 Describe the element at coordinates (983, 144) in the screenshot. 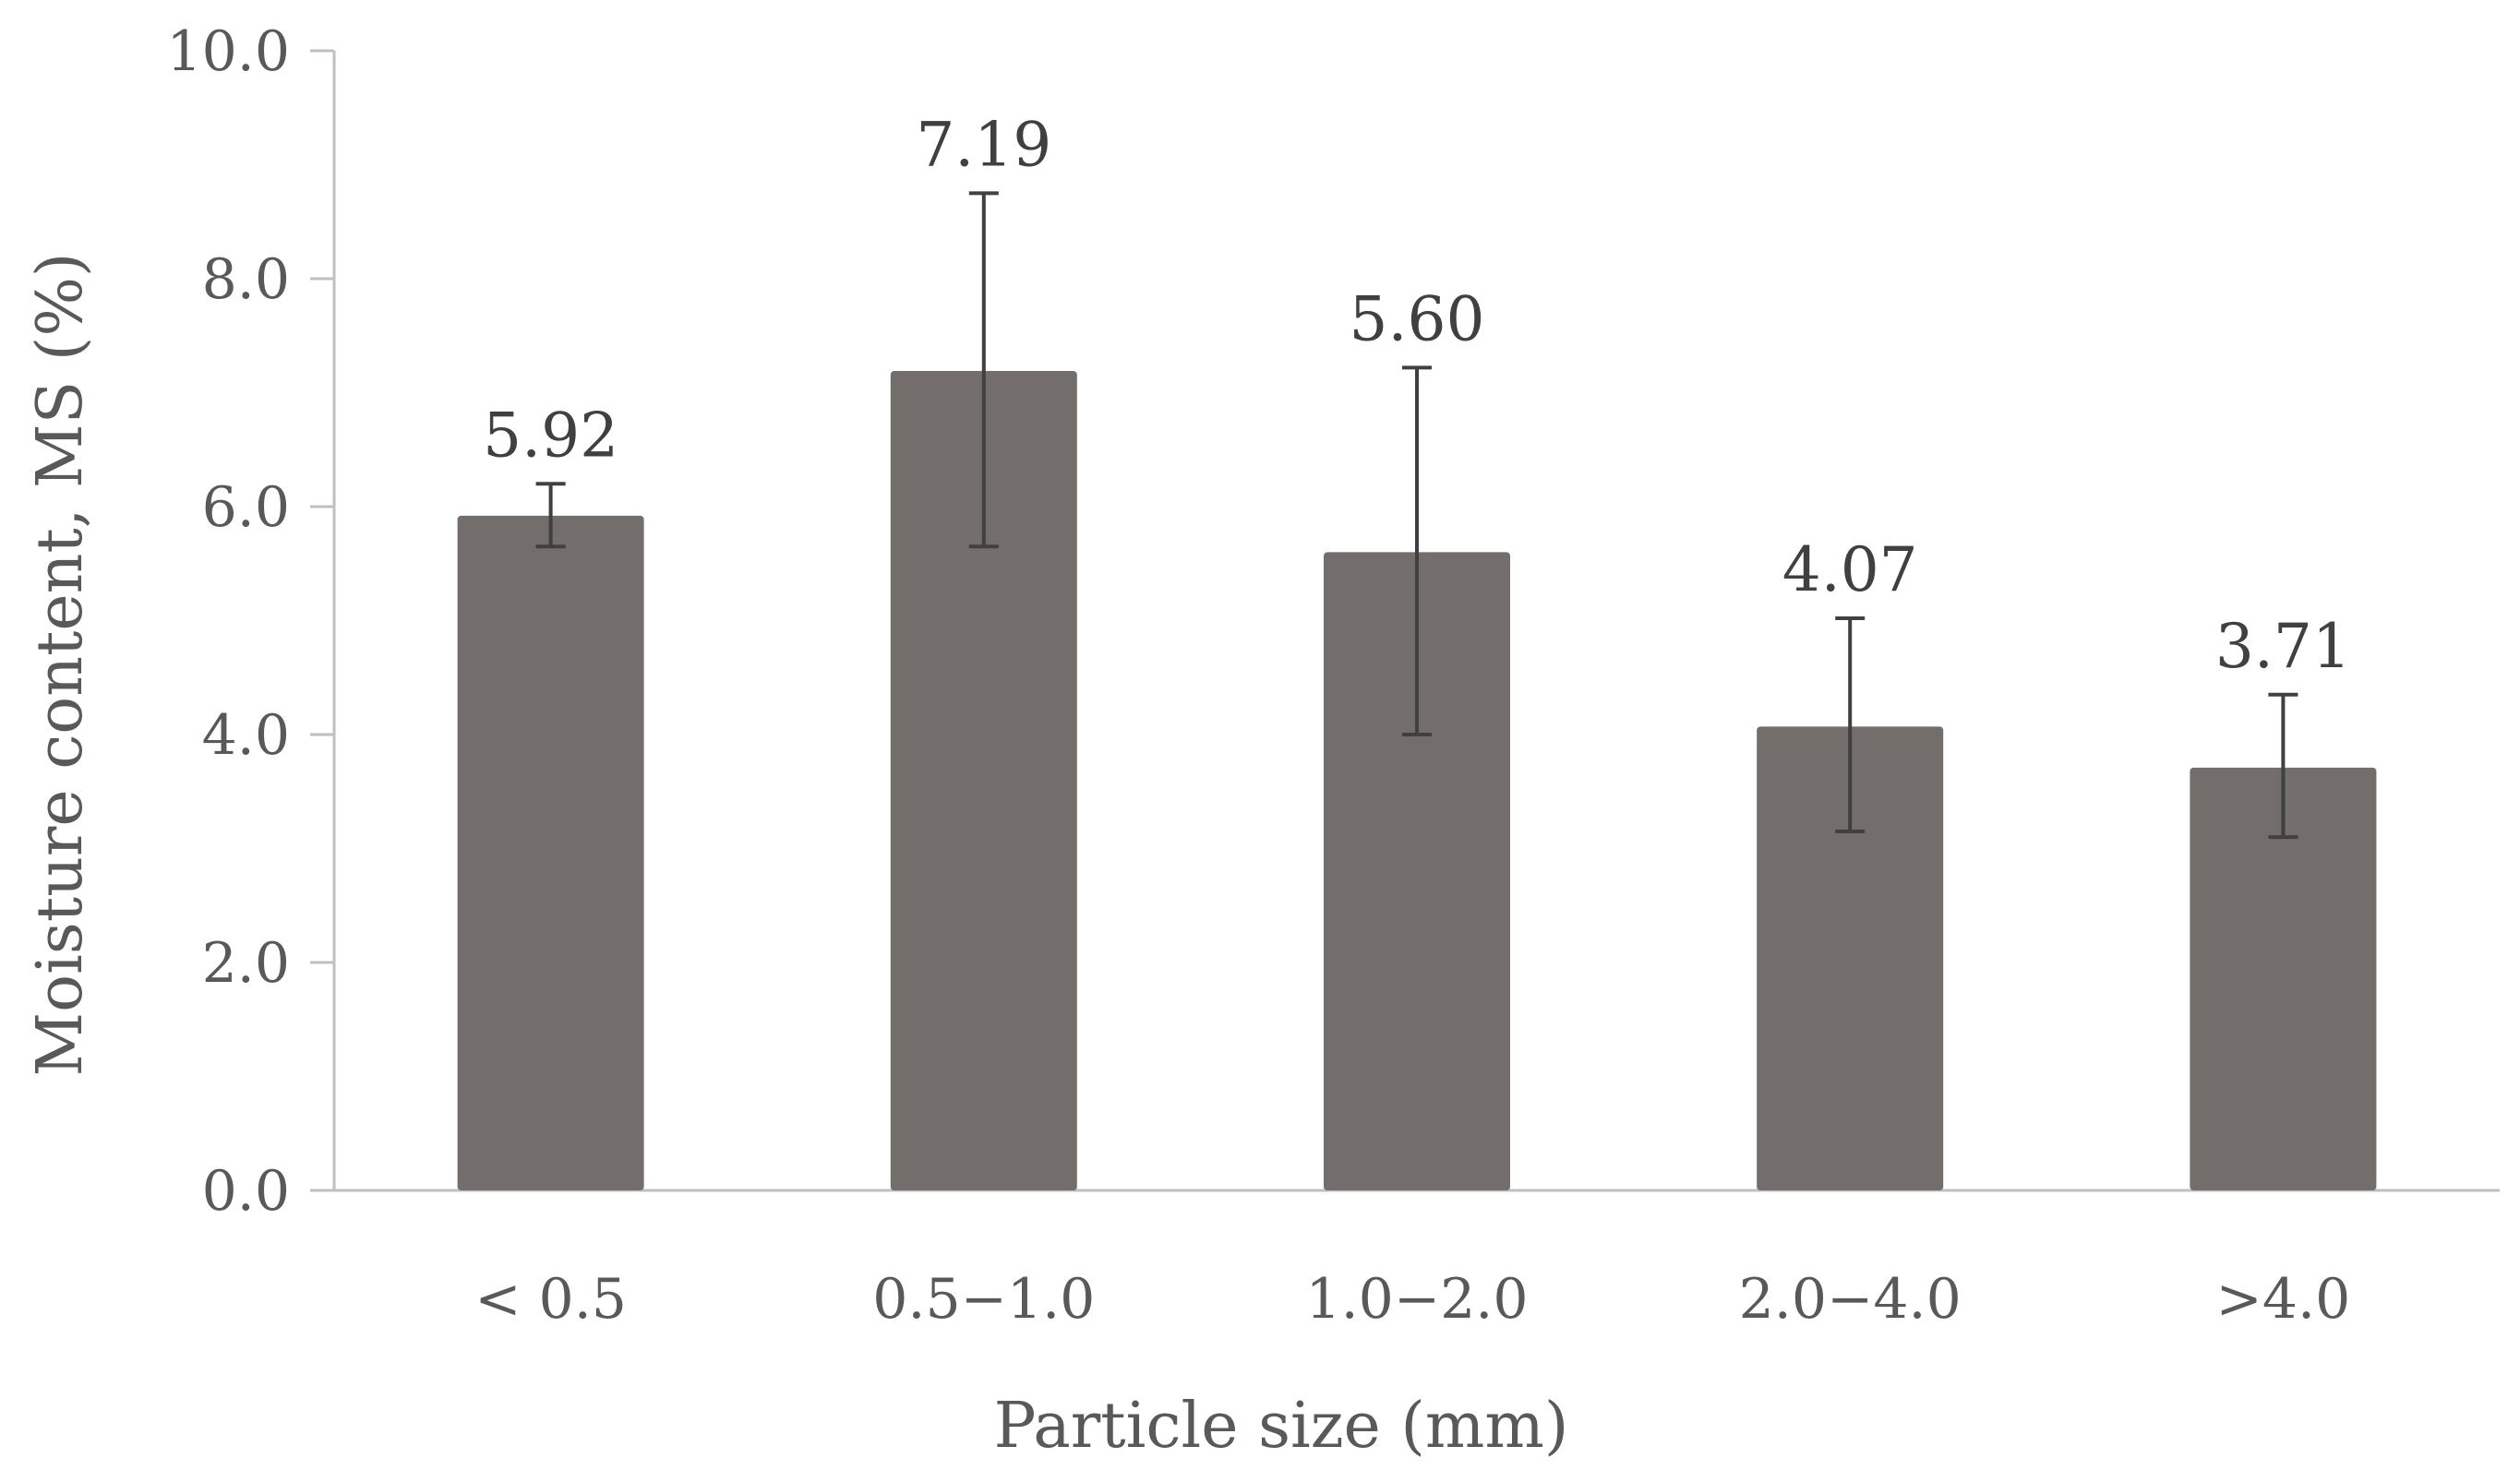

I see `data-label: 7.19` at that location.